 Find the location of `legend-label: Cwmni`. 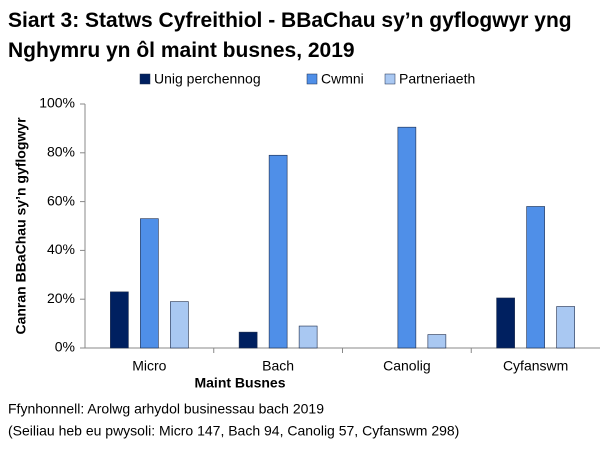

legend-label: Cwmni is located at coordinates (342, 79).